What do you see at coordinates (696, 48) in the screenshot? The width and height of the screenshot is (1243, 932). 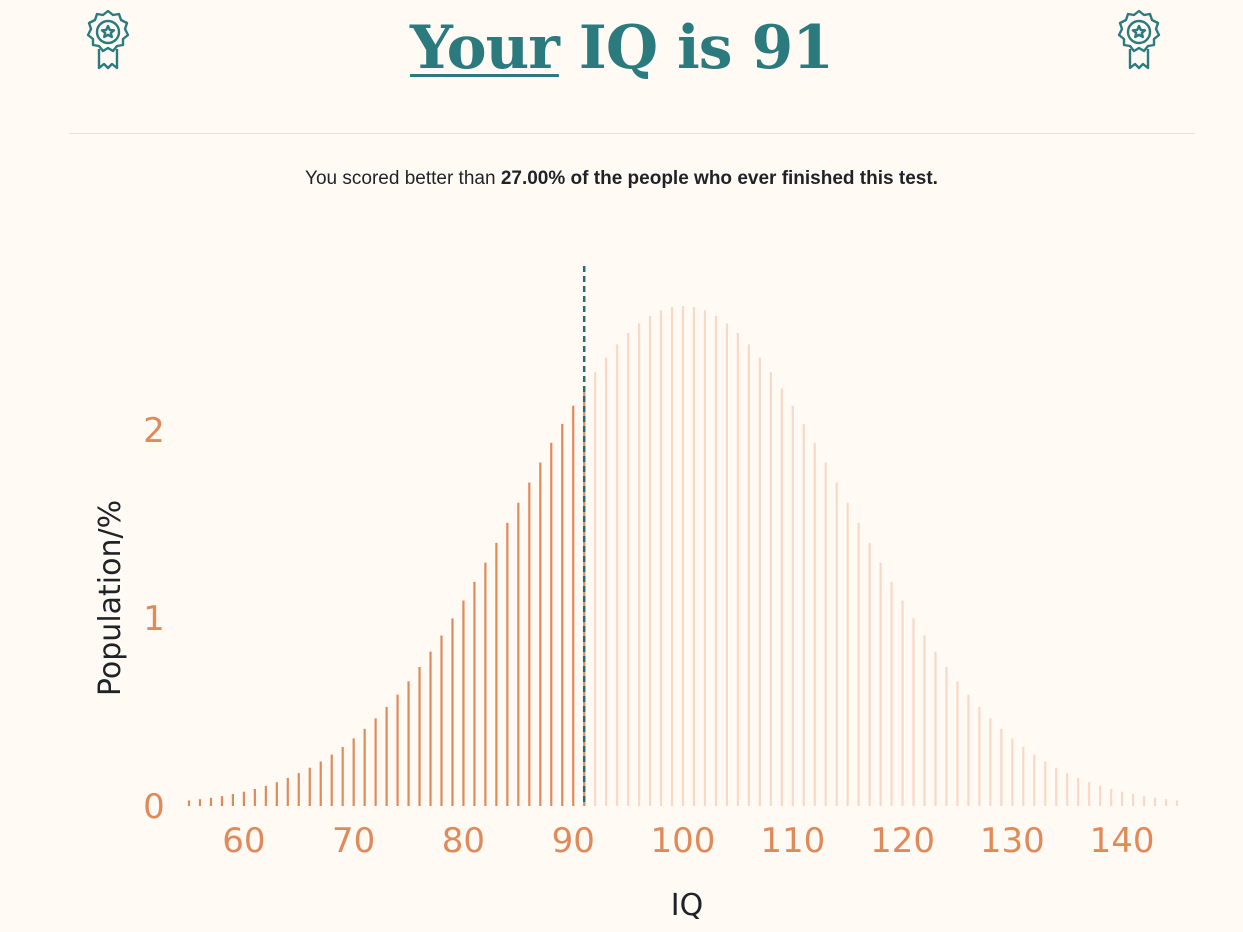 I see `title-rest: IQ is 91` at bounding box center [696, 48].